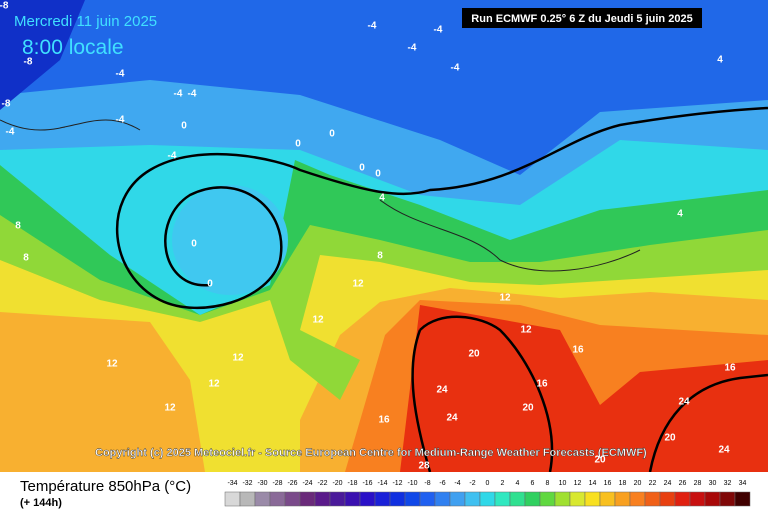  Describe the element at coordinates (728, 483) in the screenshot. I see `colorbar-label: 32` at that location.